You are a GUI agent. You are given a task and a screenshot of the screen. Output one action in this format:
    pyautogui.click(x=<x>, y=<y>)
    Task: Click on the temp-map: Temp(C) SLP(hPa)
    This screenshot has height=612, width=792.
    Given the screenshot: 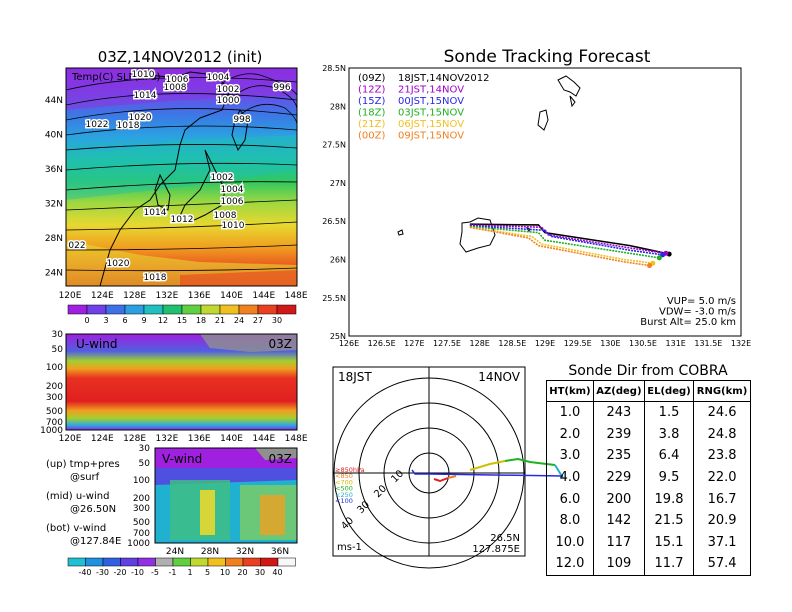 What is the action you would take?
    pyautogui.click(x=181, y=177)
    